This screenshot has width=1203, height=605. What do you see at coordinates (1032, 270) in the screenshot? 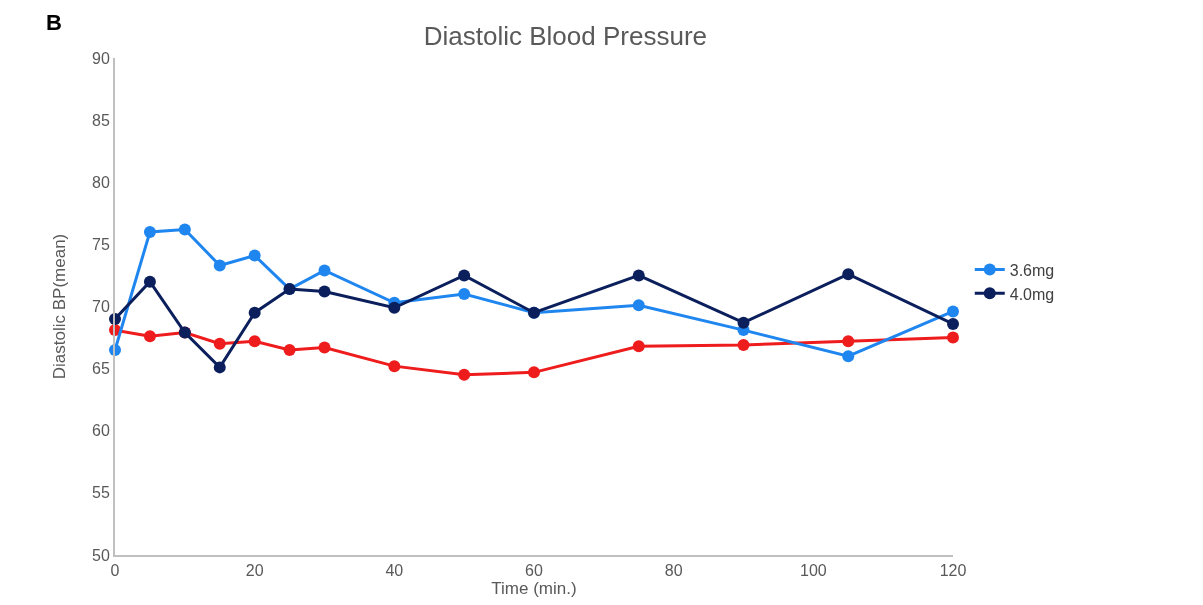
I see `legend-label: 3.6mg` at bounding box center [1032, 270].